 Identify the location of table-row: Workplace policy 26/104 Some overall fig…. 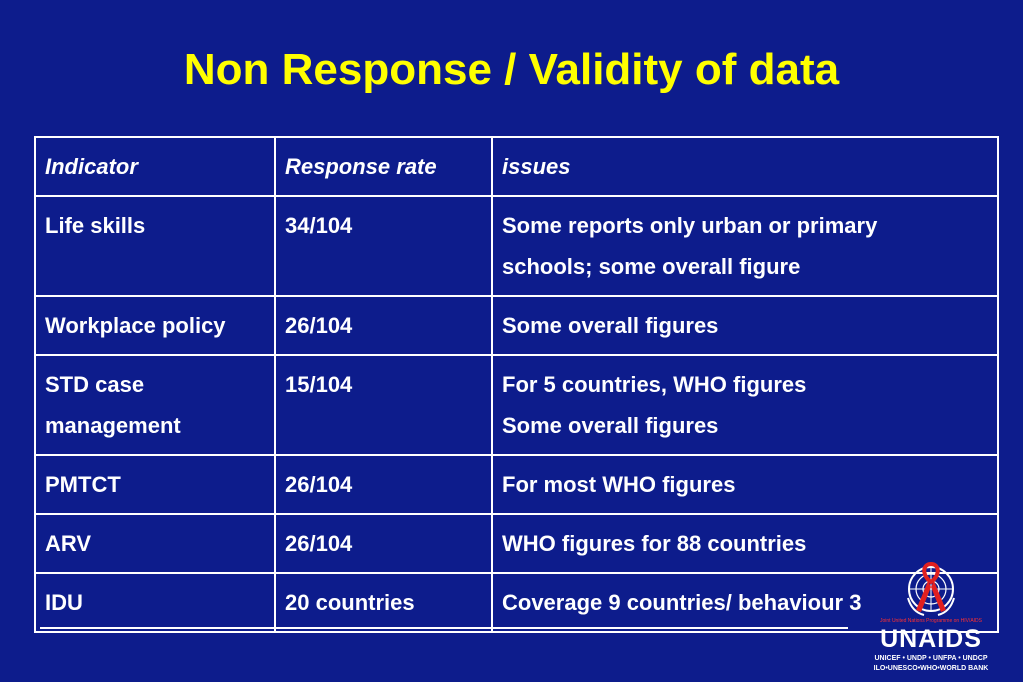
(516, 325).